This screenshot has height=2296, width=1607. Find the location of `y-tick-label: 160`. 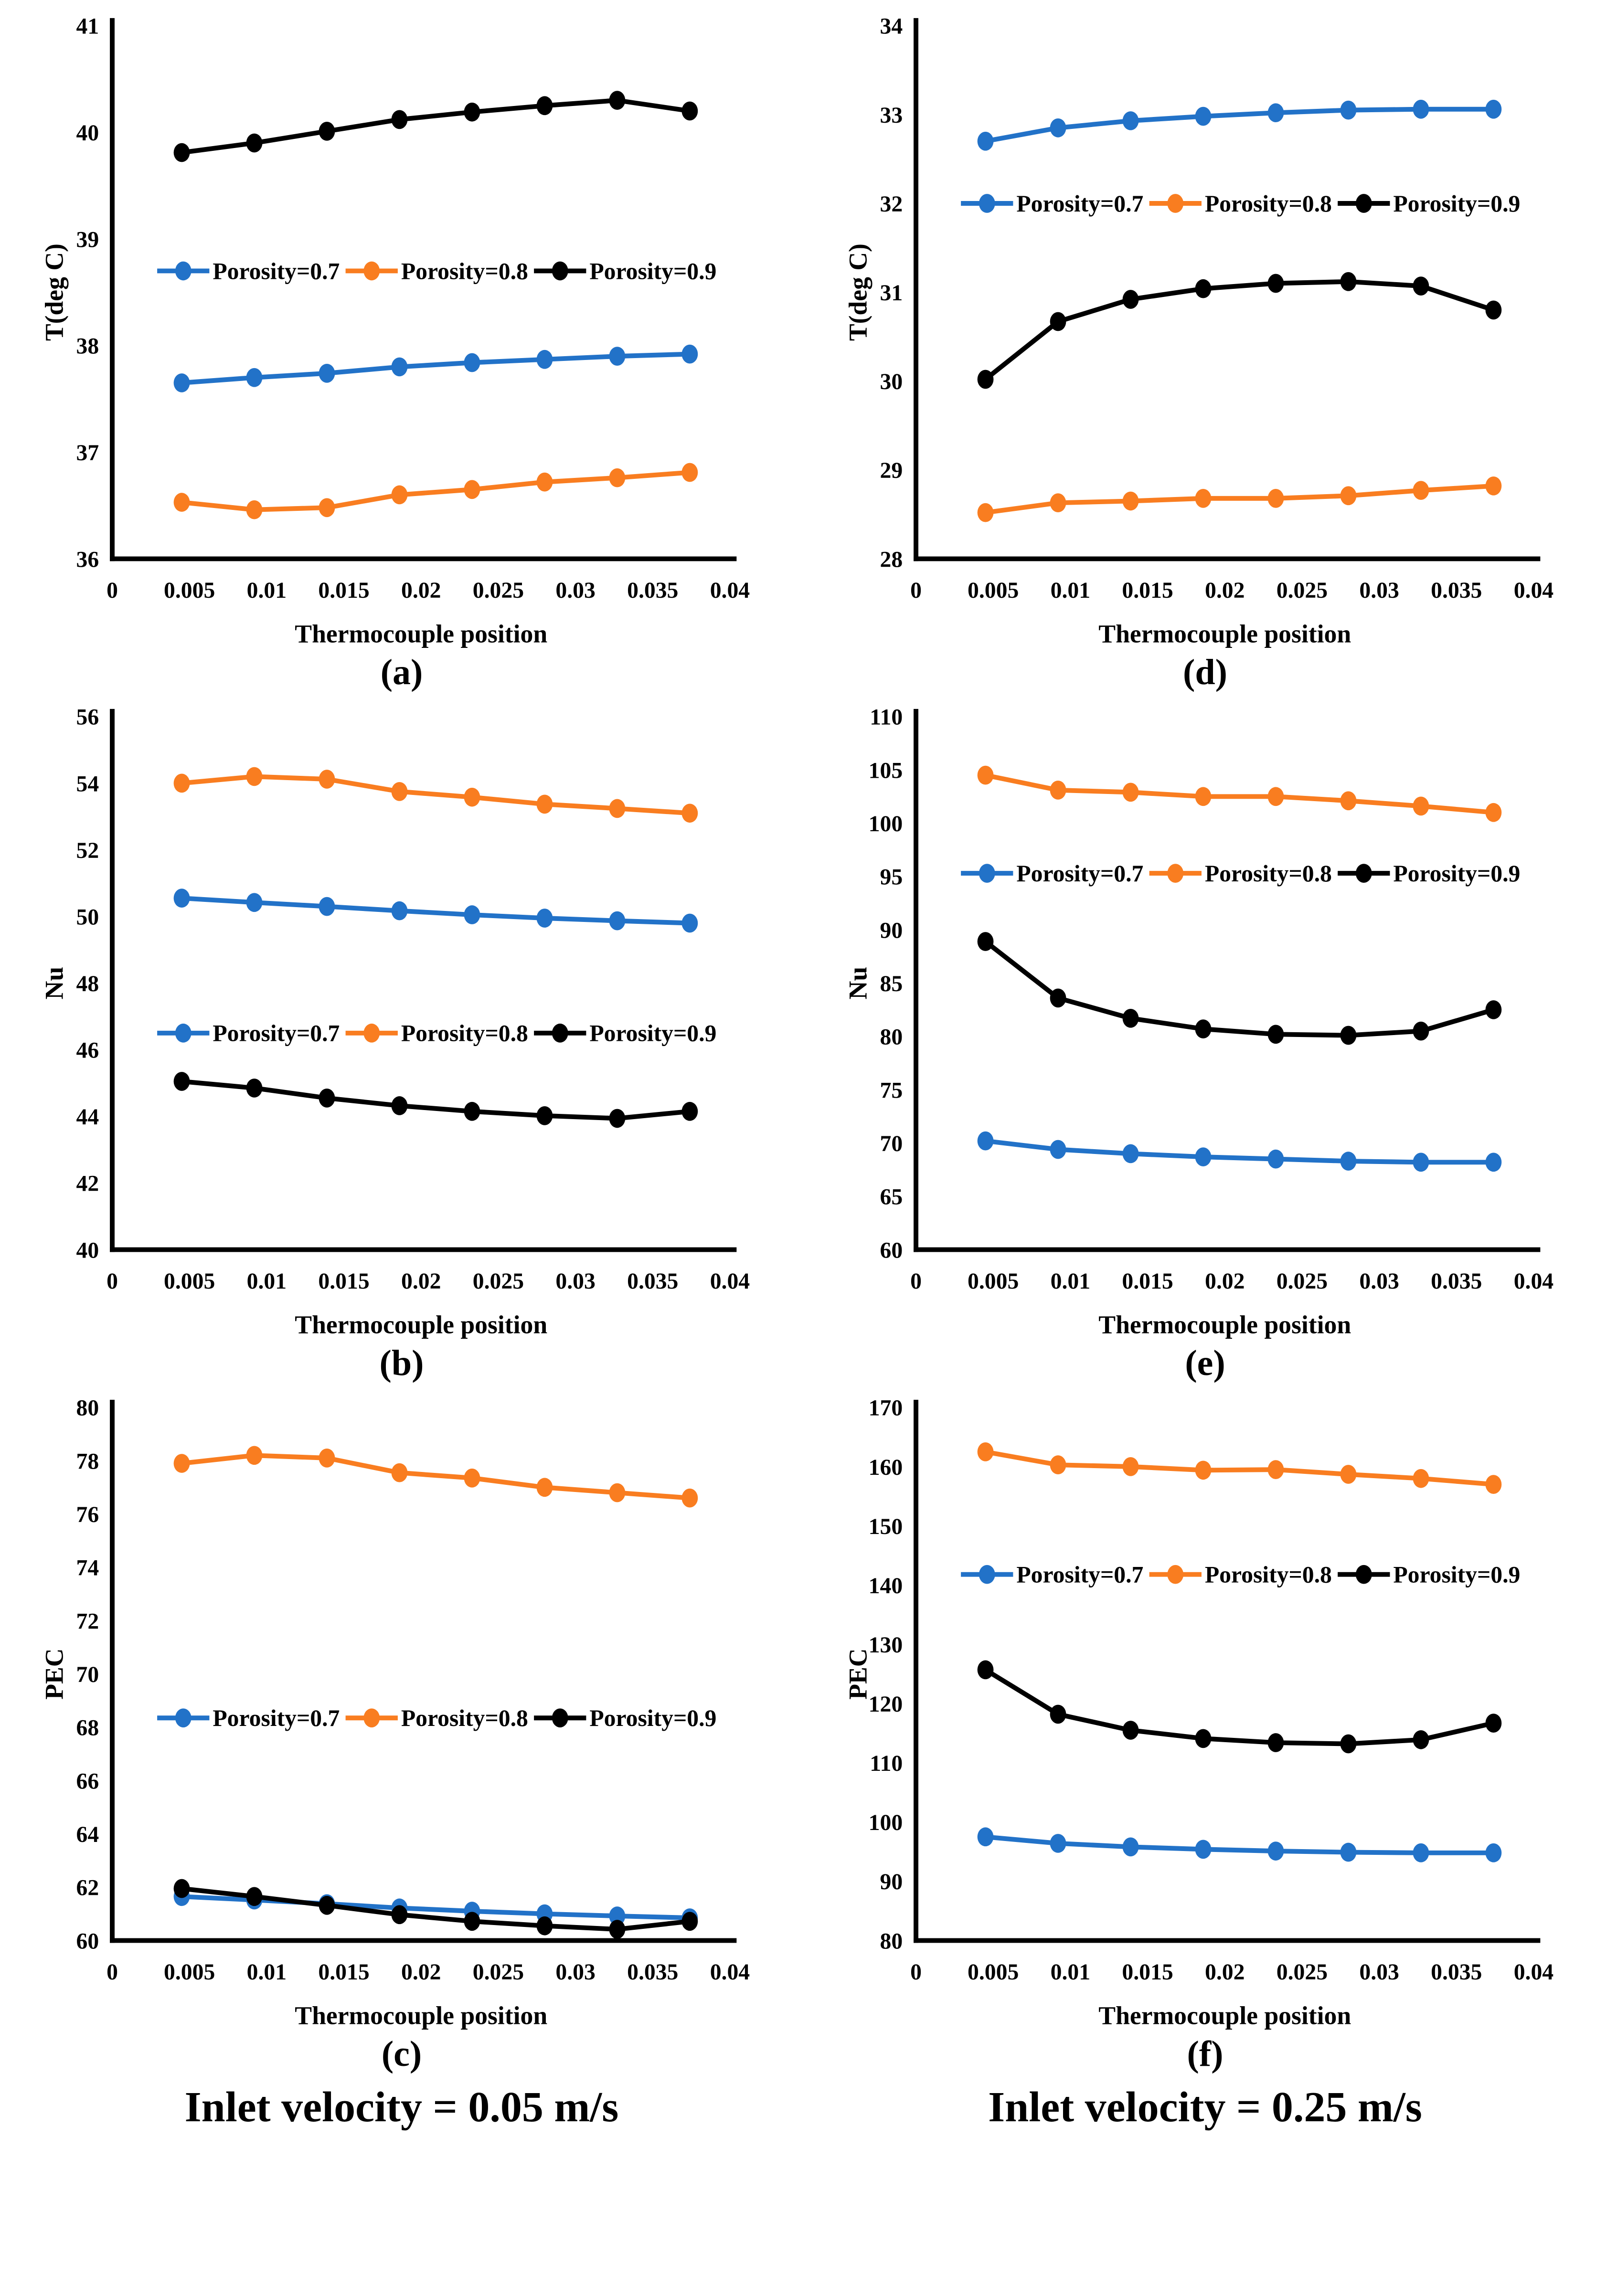

y-tick-label: 160 is located at coordinates (886, 1467).